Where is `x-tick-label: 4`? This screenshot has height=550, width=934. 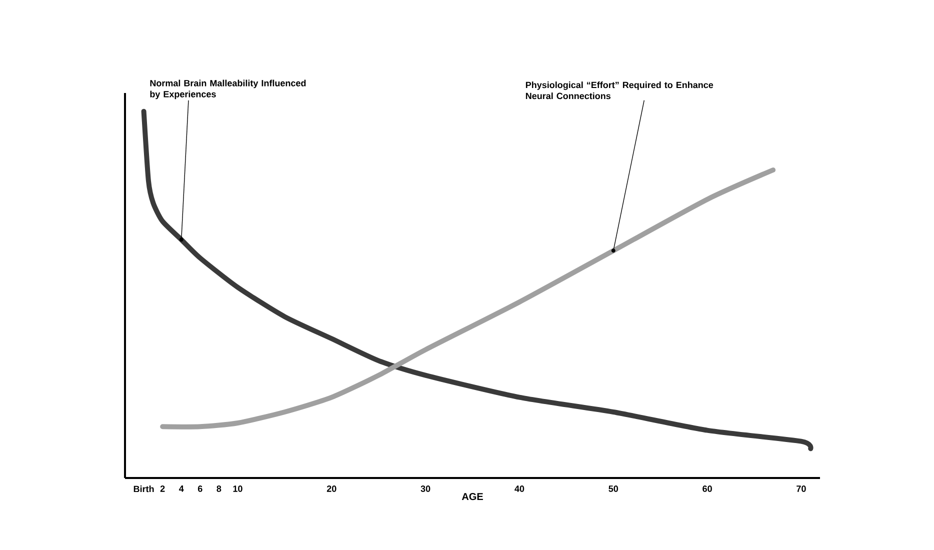
x-tick-label: 4 is located at coordinates (181, 489).